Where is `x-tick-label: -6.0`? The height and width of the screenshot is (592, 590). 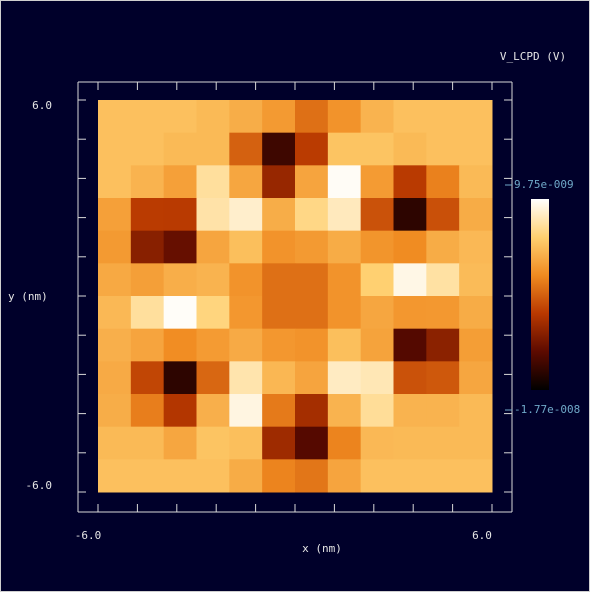
x-tick-label: -6.0 is located at coordinates (88, 535).